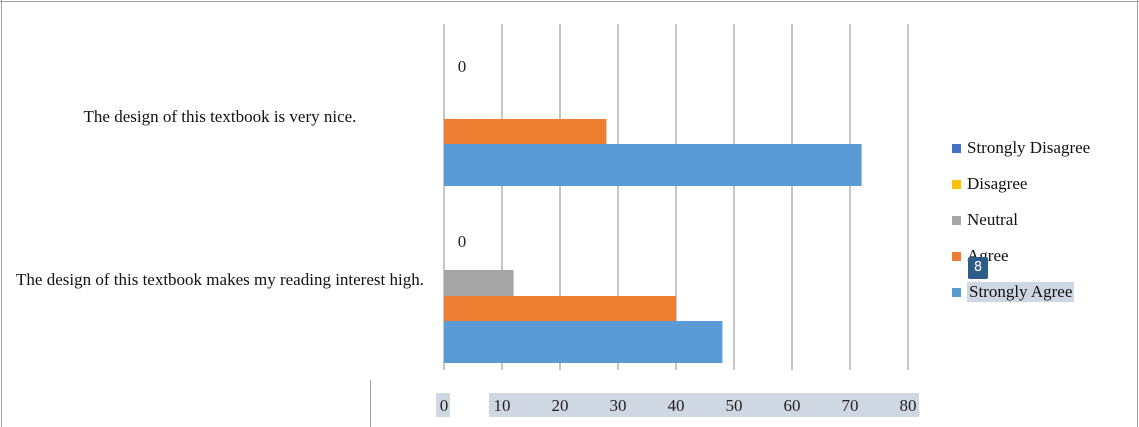  I want to click on legend-item-disagree: Disagree, so click(1021, 184).